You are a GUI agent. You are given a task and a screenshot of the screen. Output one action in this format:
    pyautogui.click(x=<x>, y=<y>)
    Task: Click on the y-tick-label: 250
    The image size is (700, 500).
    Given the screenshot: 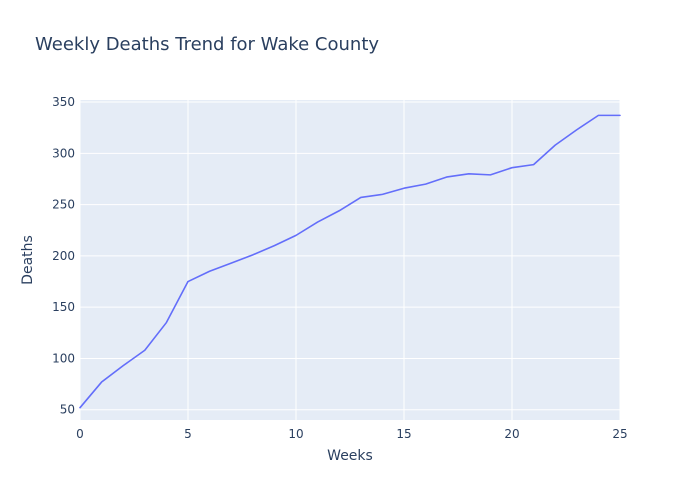 What is the action you would take?
    pyautogui.click(x=63, y=205)
    